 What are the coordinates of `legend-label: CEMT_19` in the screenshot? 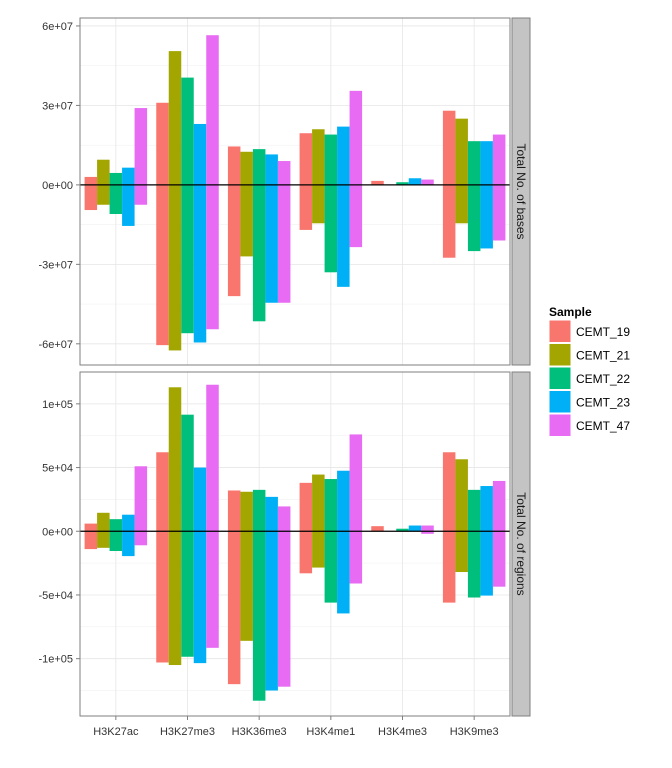 It's located at (603, 332).